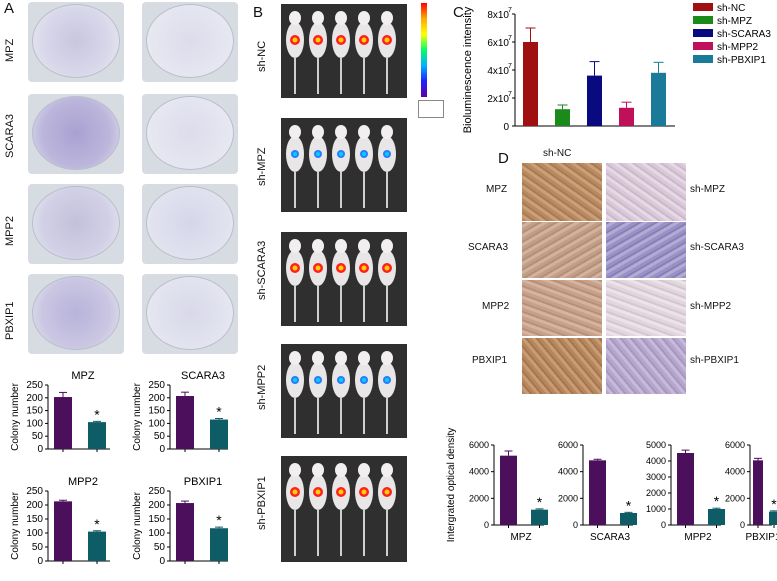  Describe the element at coordinates (451, 485) in the screenshot. I see `y-axis-label: Intergrated optical density` at that location.